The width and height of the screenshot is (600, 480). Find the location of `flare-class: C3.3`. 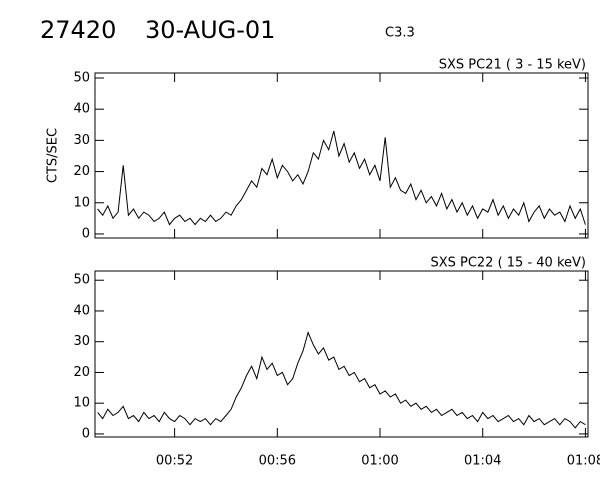

flare-class: C3.3 is located at coordinates (400, 33).